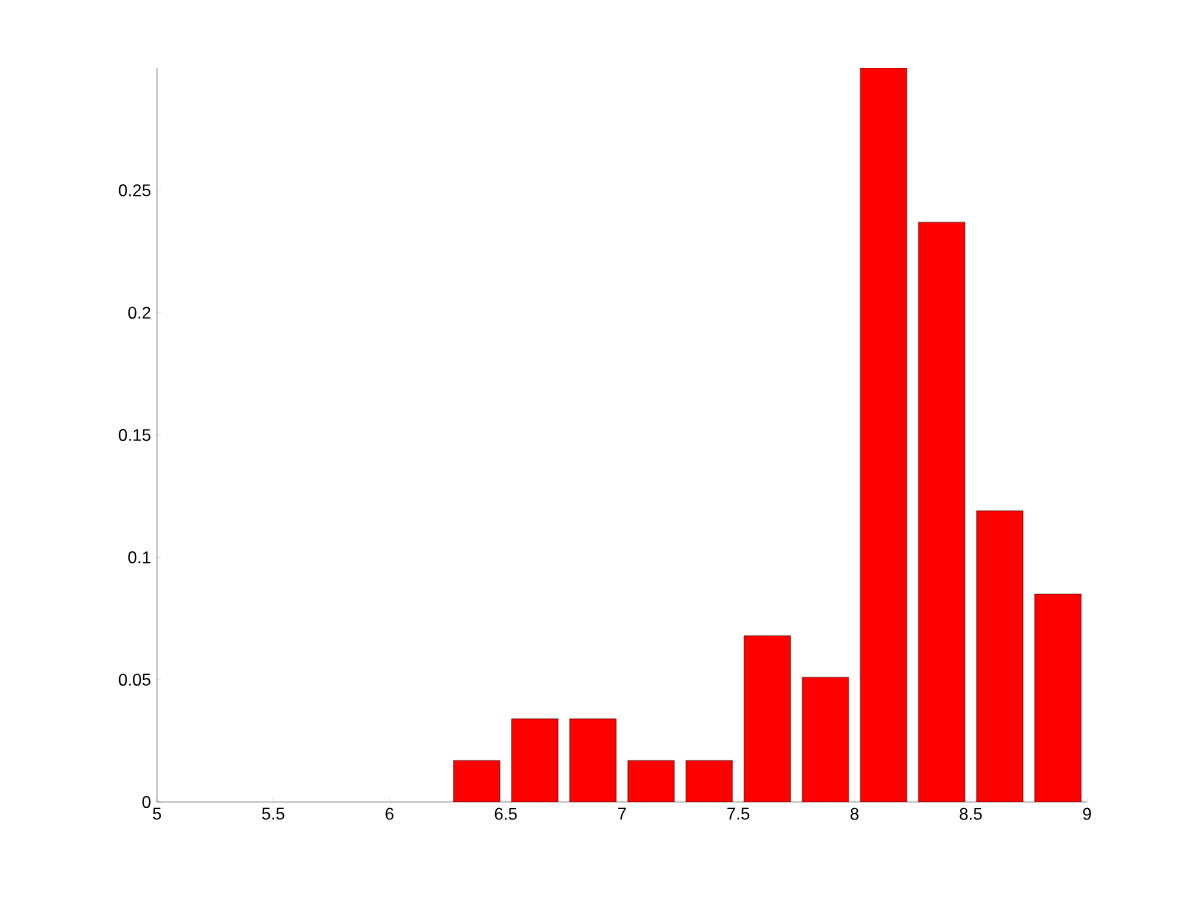 The height and width of the screenshot is (901, 1201). I want to click on x-tick-label: 6, so click(389, 813).